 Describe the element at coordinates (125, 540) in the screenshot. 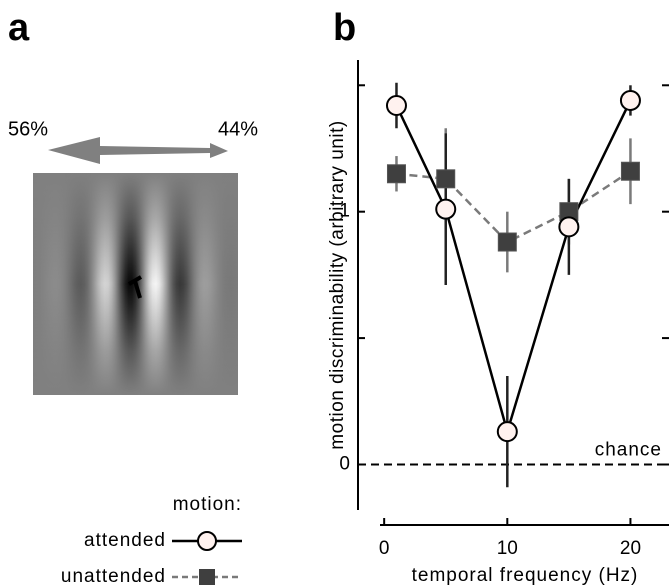

I see `legend-label: attended` at that location.